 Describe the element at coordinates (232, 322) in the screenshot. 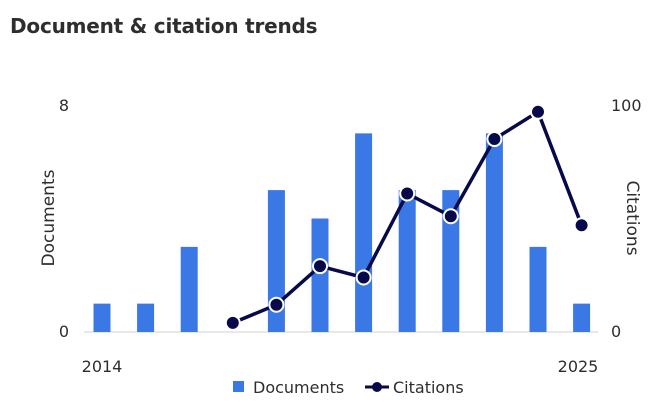

I see `citations-point-2017` at that location.